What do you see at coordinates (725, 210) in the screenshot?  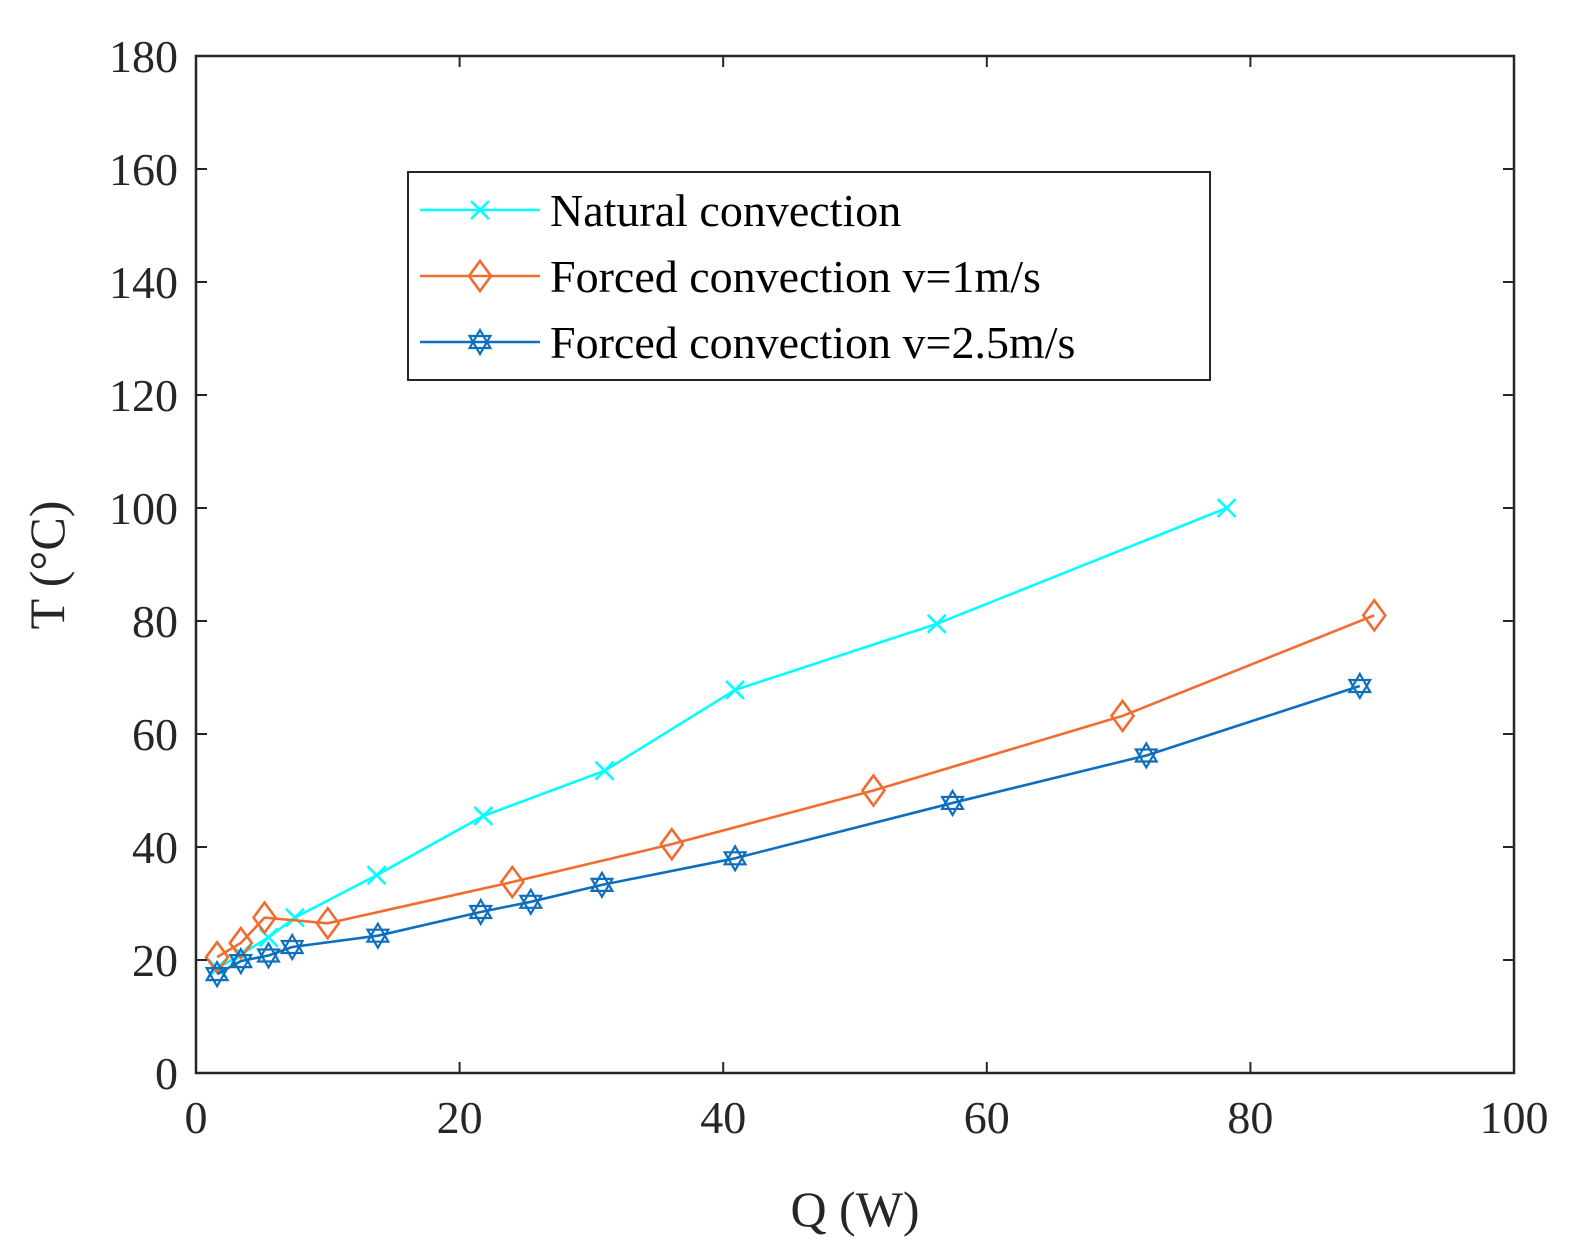 I see `legend-label: Natural convection` at bounding box center [725, 210].